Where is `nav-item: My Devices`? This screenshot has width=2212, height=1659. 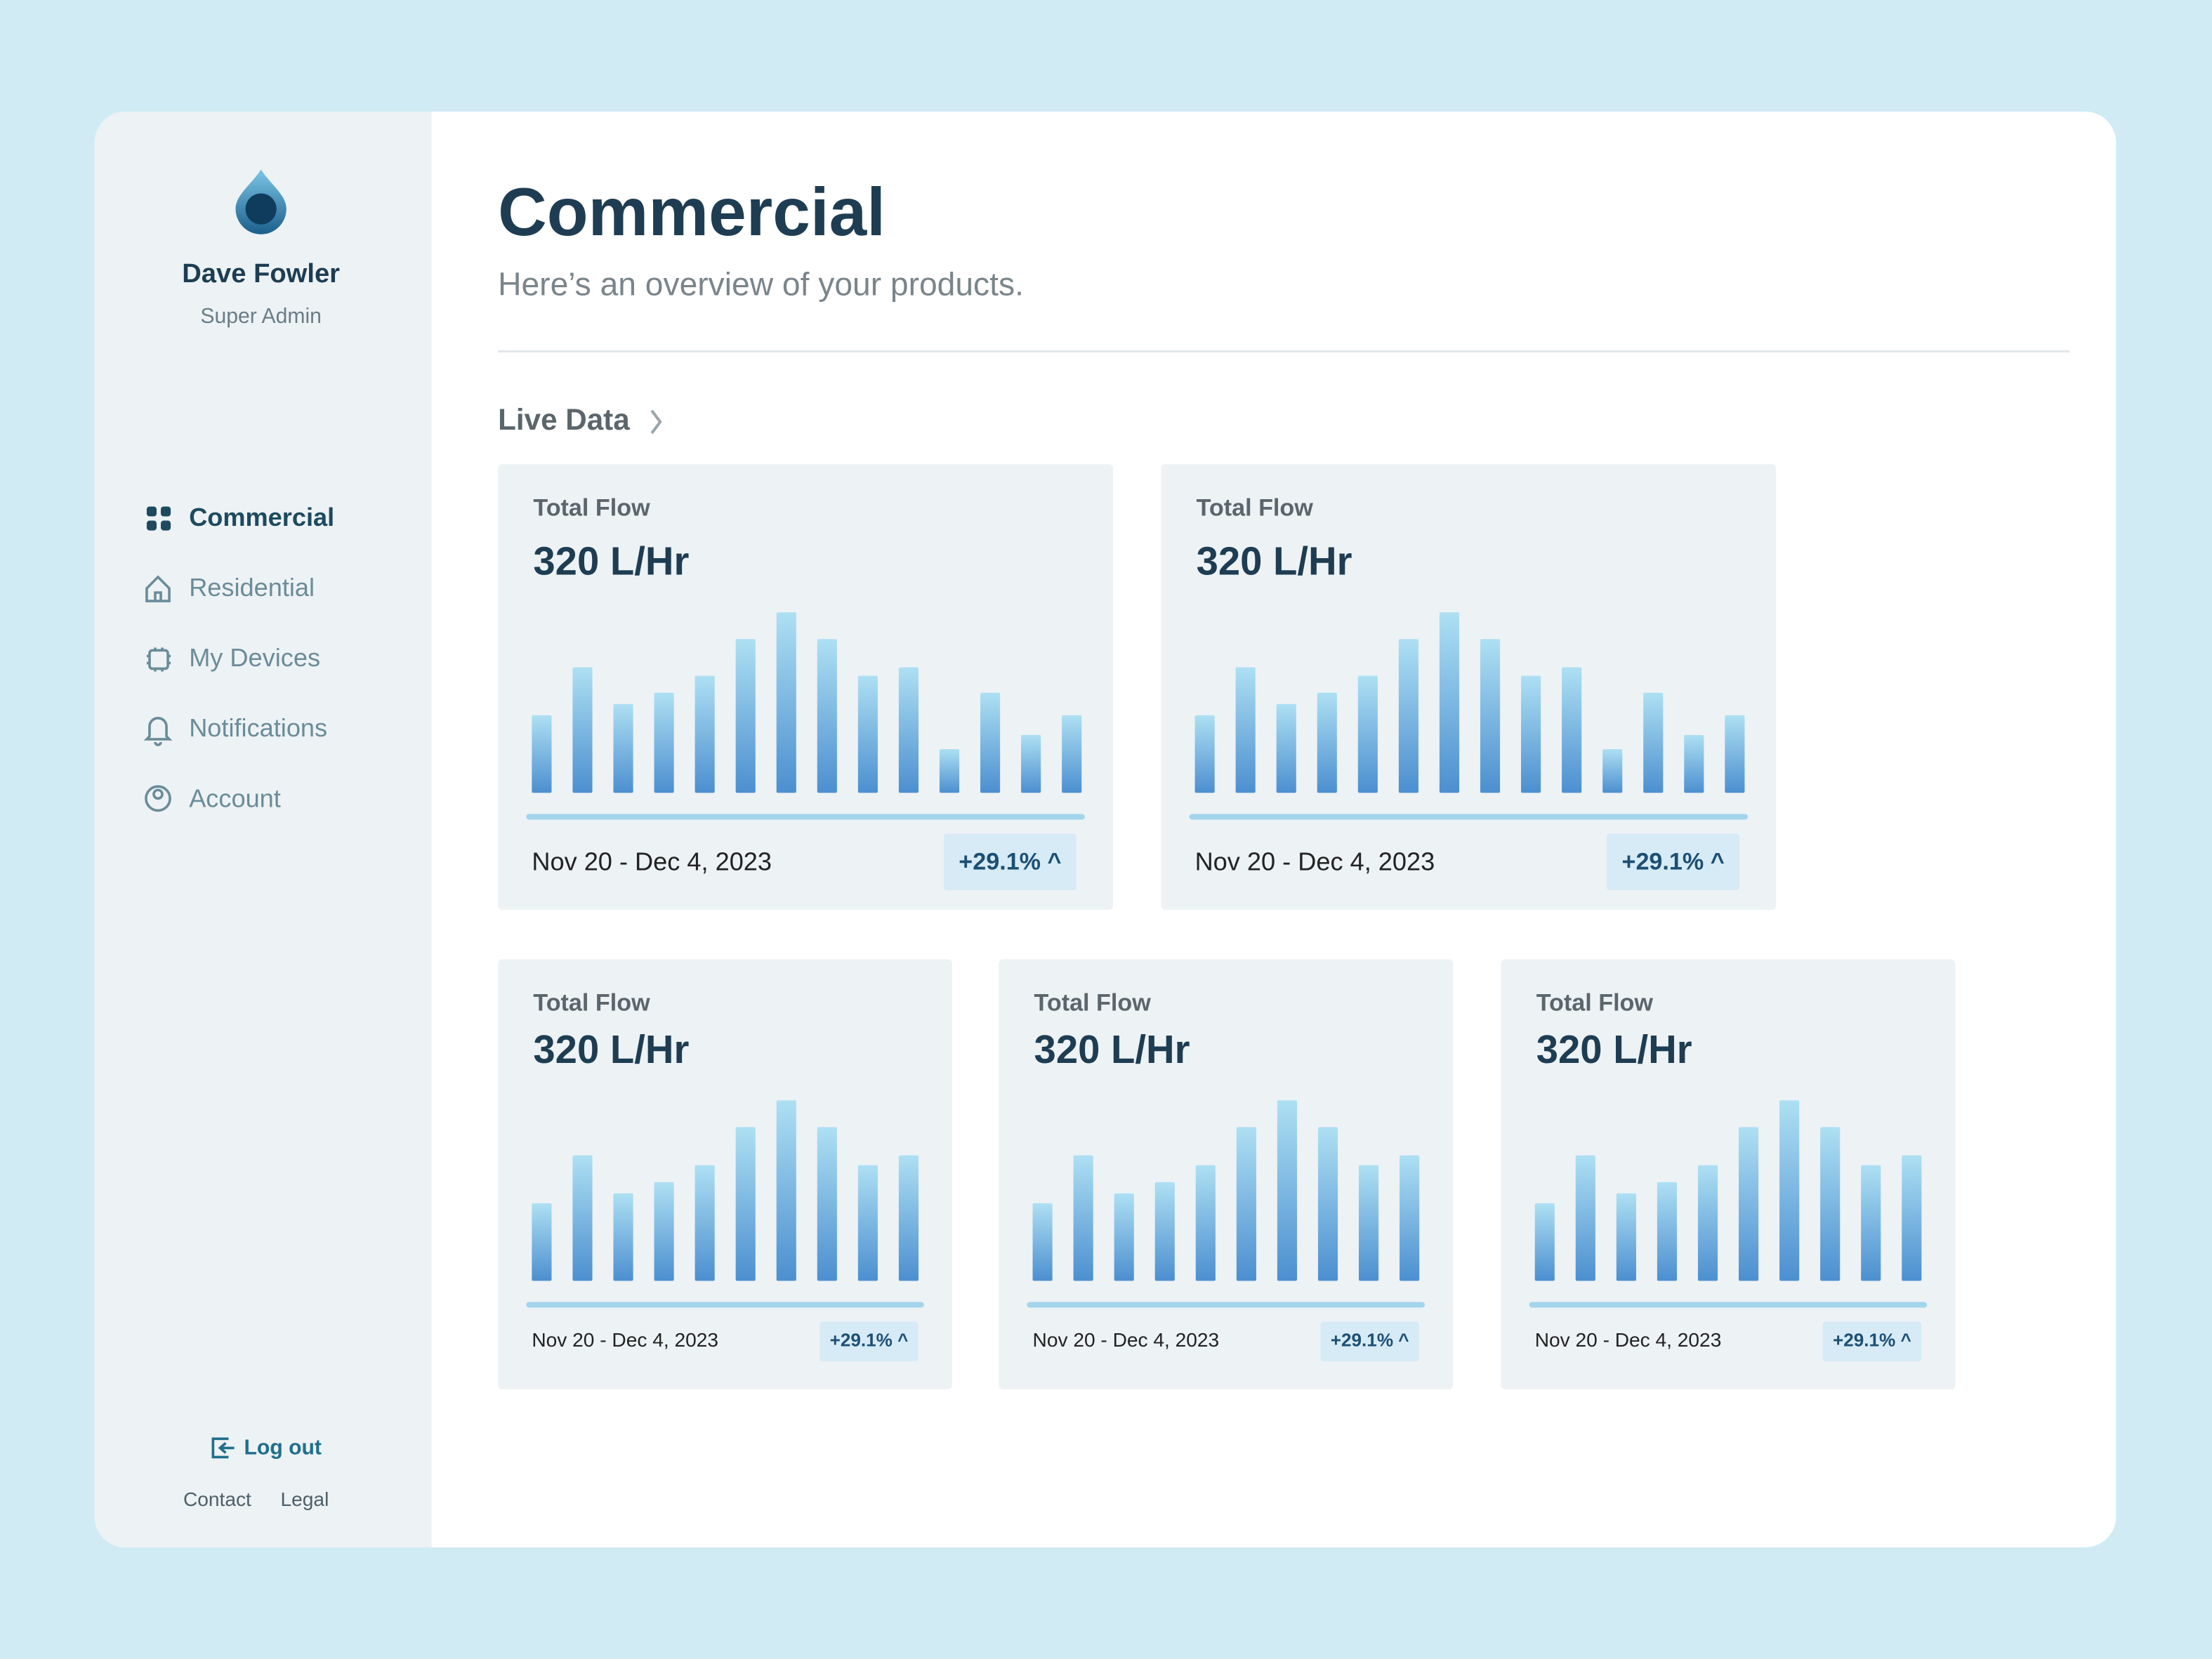 nav-item: My Devices is located at coordinates (254, 658).